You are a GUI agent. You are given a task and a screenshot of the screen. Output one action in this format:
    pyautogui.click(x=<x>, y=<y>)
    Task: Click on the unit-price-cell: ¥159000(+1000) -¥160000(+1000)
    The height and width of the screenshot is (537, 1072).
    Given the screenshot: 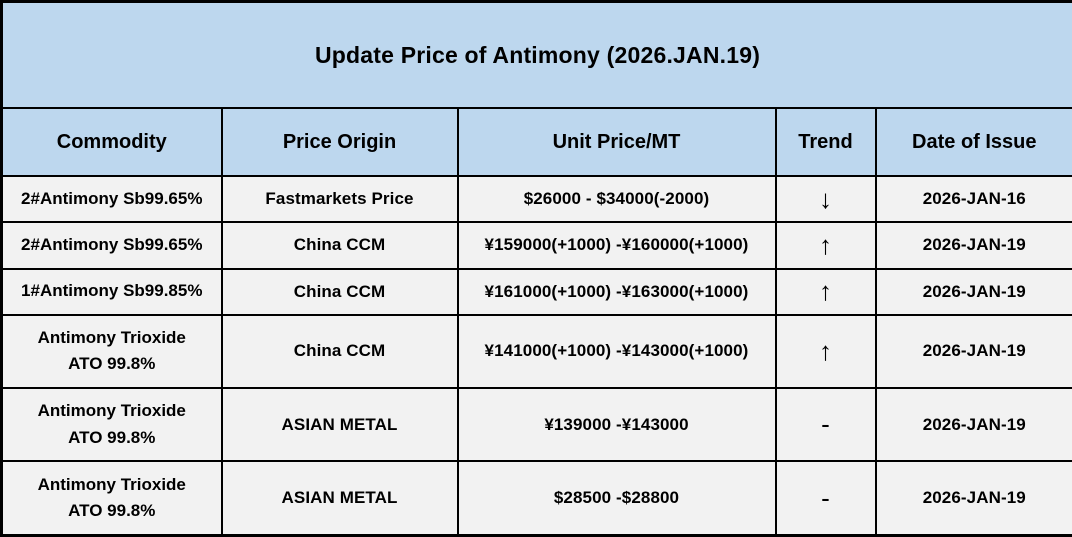 What is the action you would take?
    pyautogui.click(x=616, y=245)
    